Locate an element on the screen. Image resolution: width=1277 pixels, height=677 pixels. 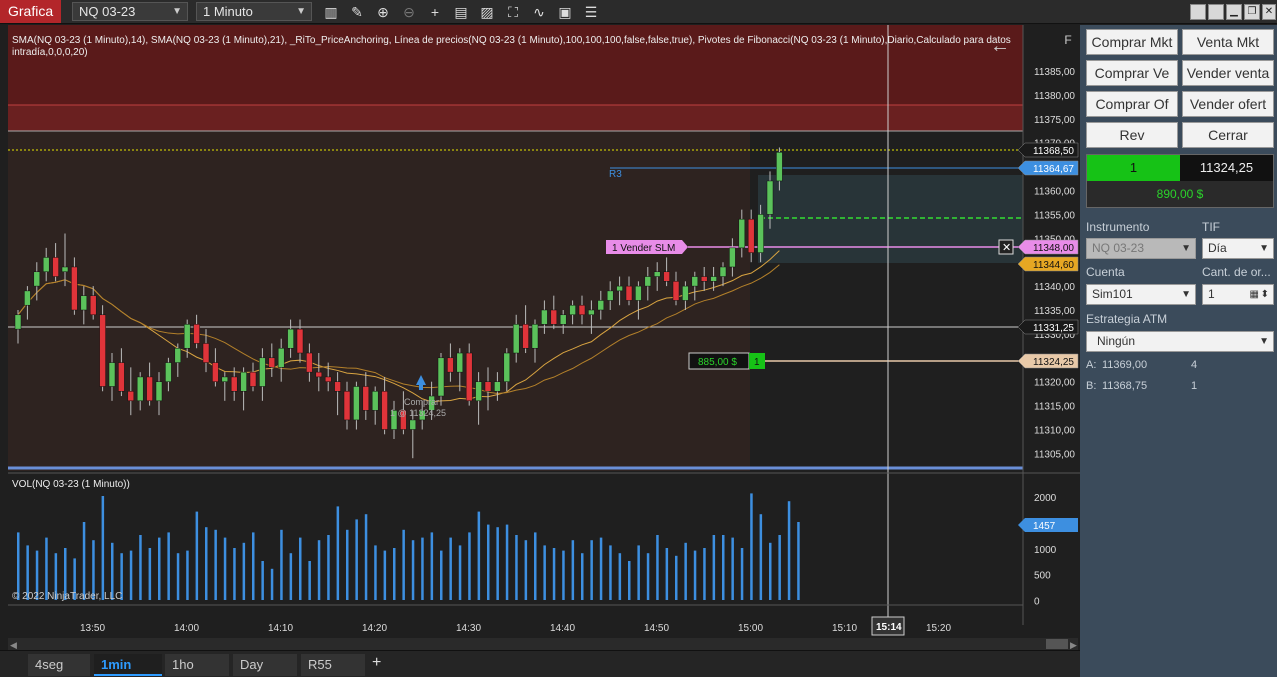
scroll-right-icon: ▶ is located at coordinates (1073, 645).